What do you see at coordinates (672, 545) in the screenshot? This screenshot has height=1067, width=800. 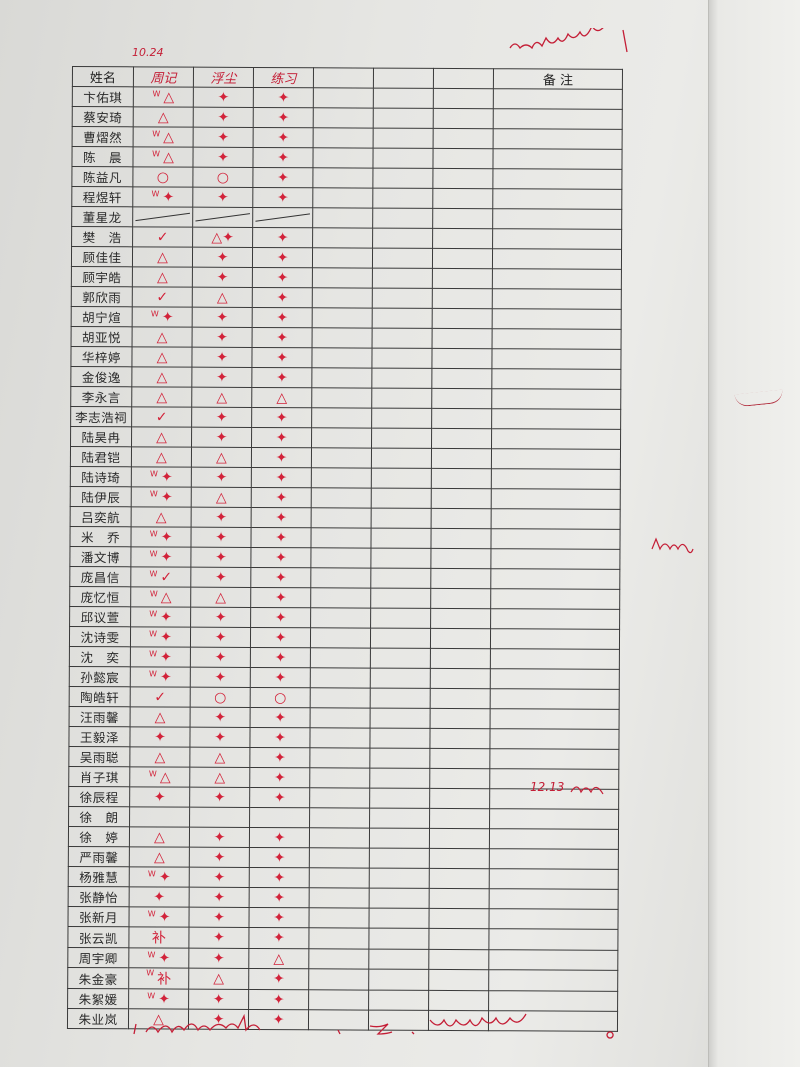 I see `handwritten-side-note` at bounding box center [672, 545].